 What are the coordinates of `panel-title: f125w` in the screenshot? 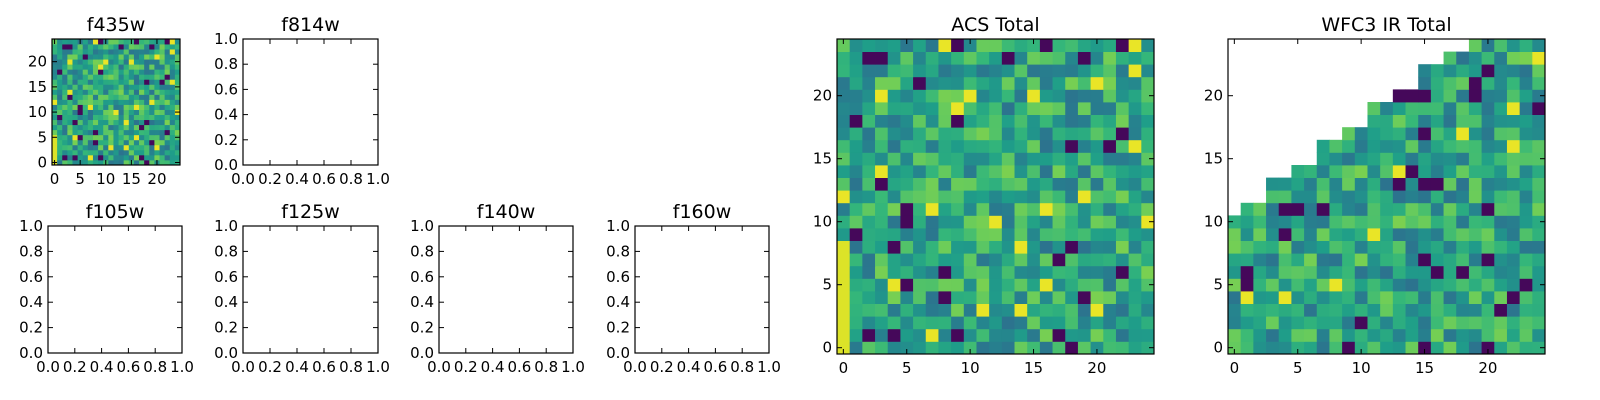 It's located at (310, 212).